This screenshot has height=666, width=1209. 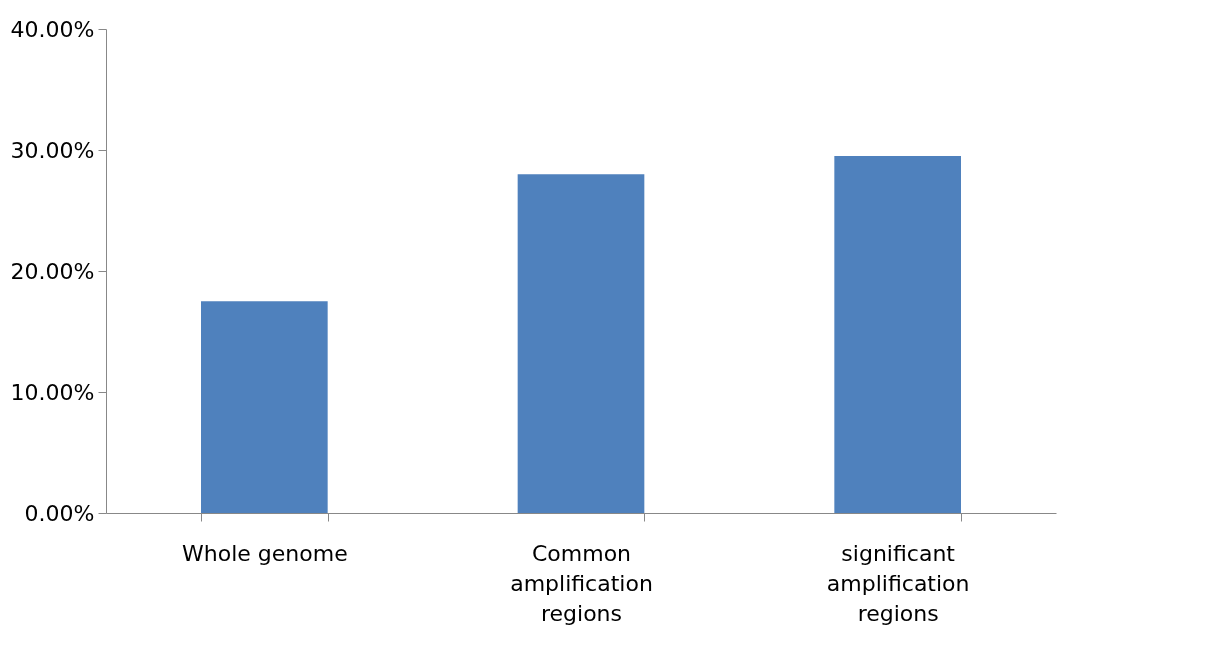 I want to click on x-tick-label: Whole genome, so click(x=265, y=553).